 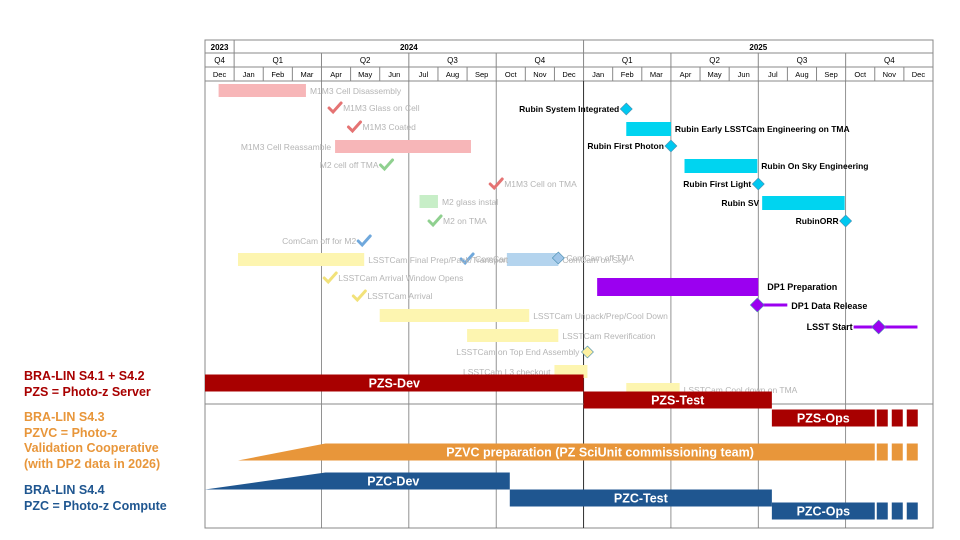 I want to click on legend-block-s44: BRA-LIN S4.4 PZC = Photo-z Compute, so click(x=95, y=498).